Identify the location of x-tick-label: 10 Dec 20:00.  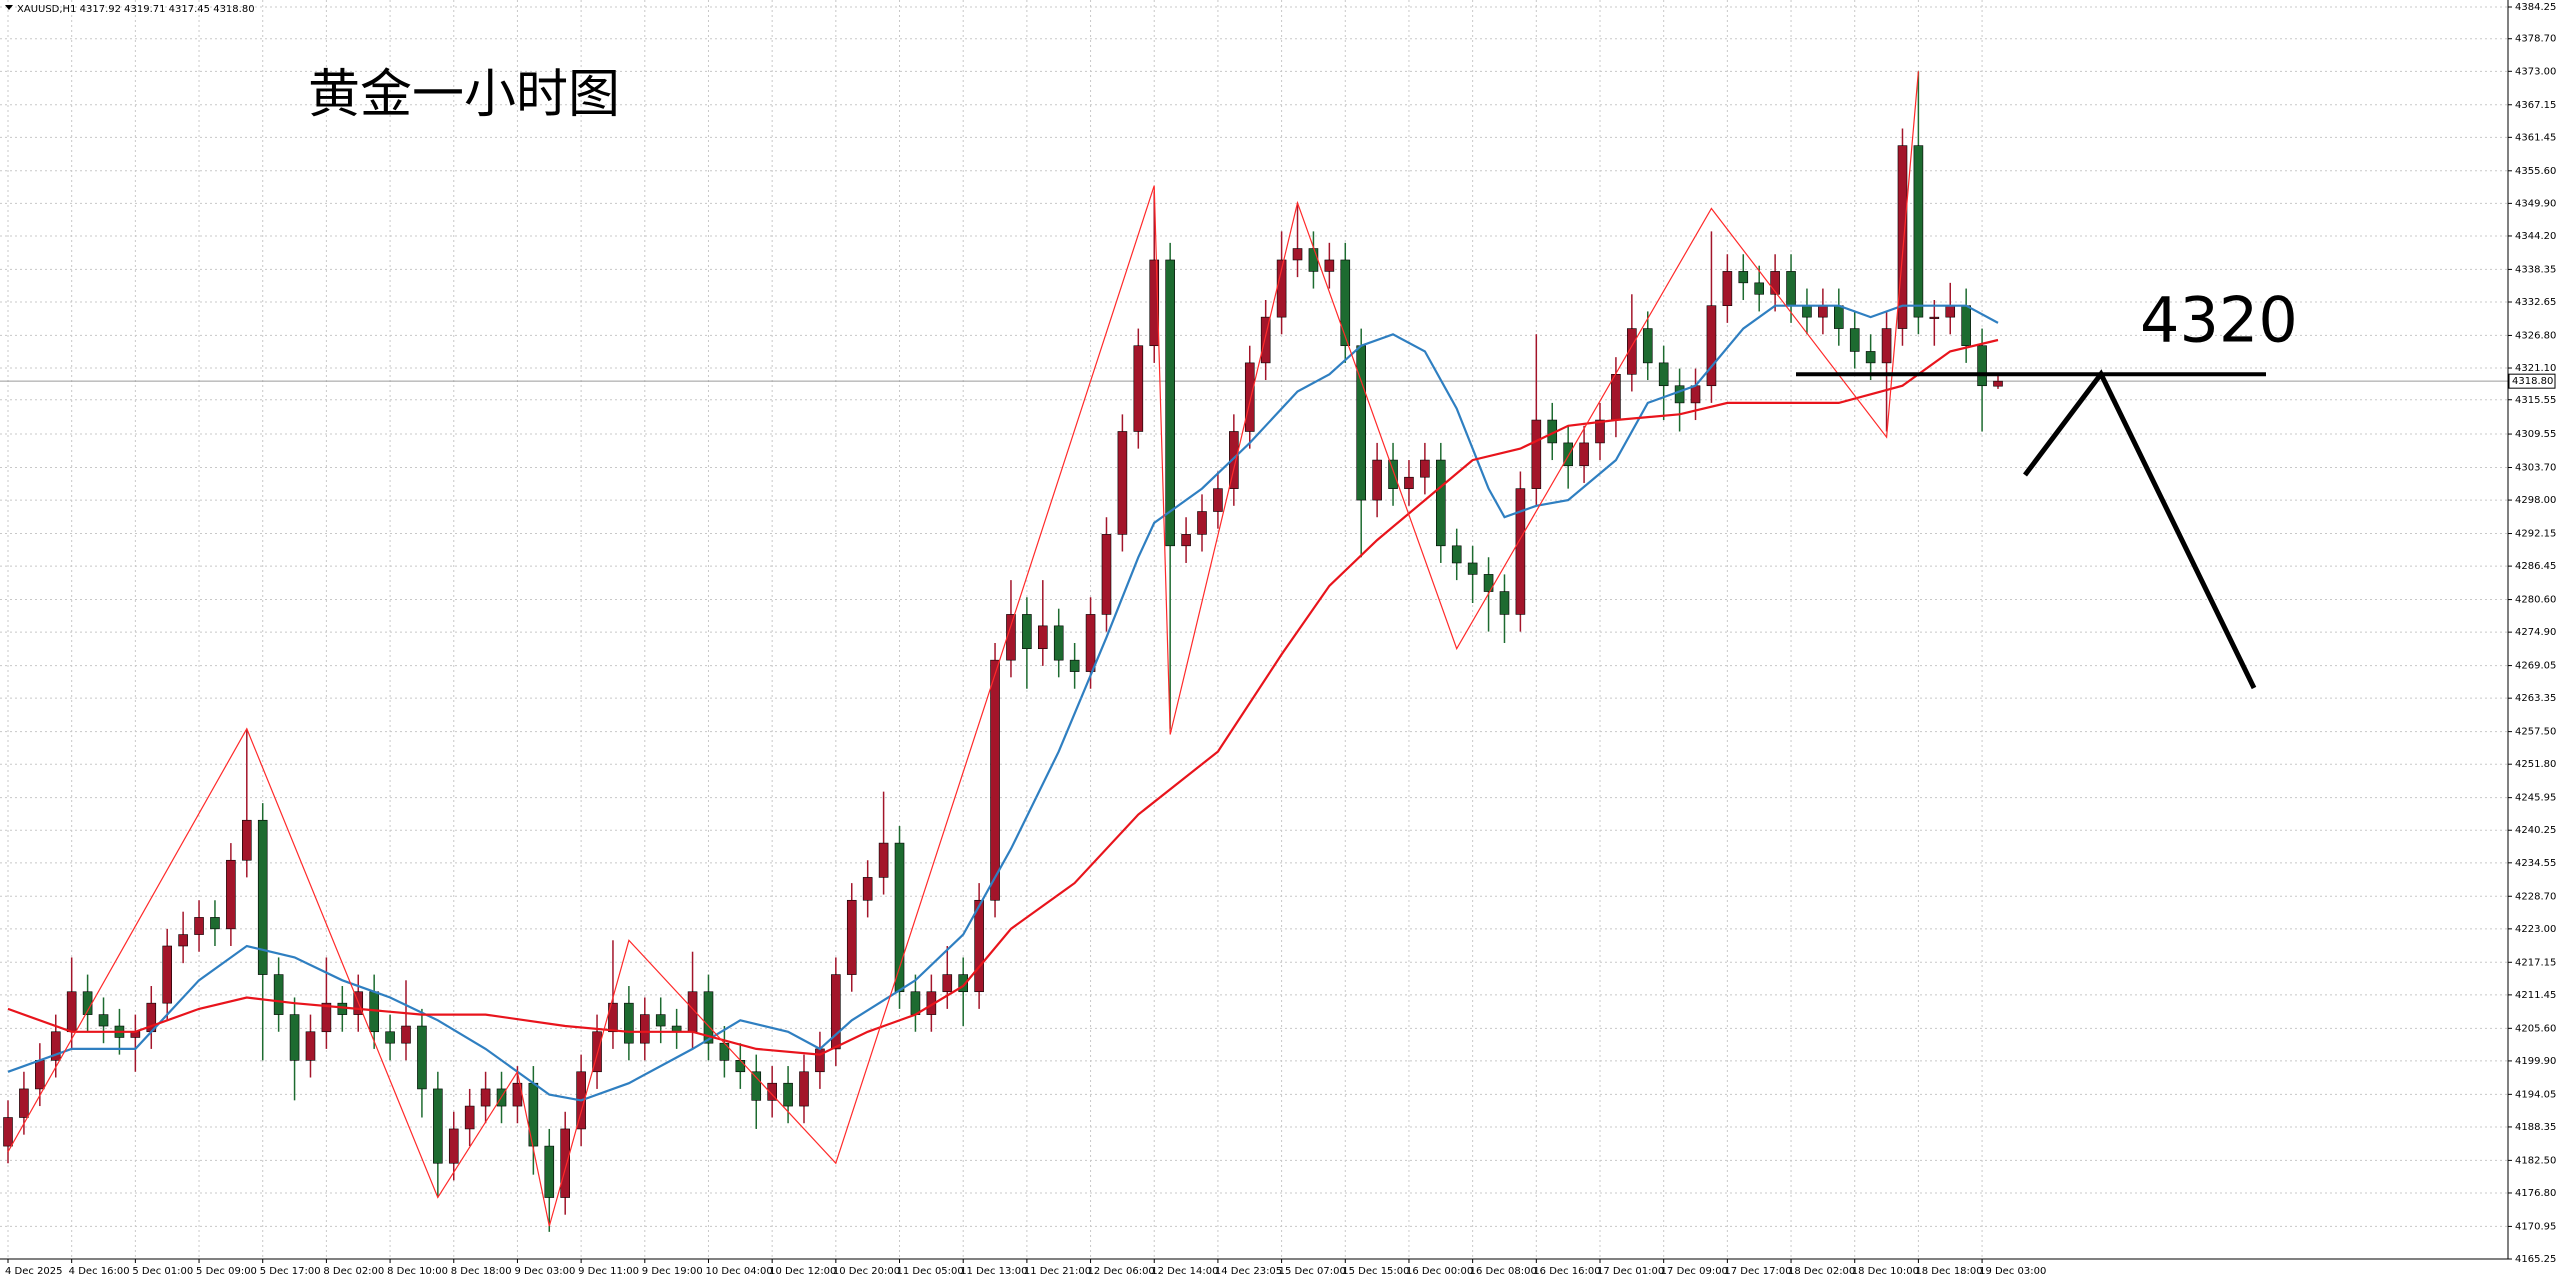
(866, 1271).